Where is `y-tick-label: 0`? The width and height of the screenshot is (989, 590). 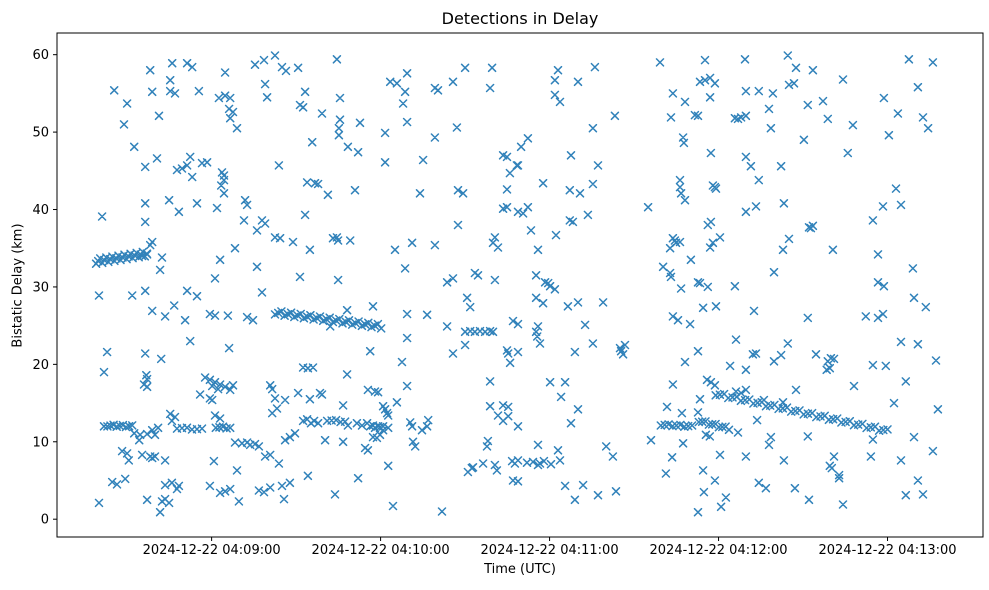
y-tick-label: 0 is located at coordinates (45, 520).